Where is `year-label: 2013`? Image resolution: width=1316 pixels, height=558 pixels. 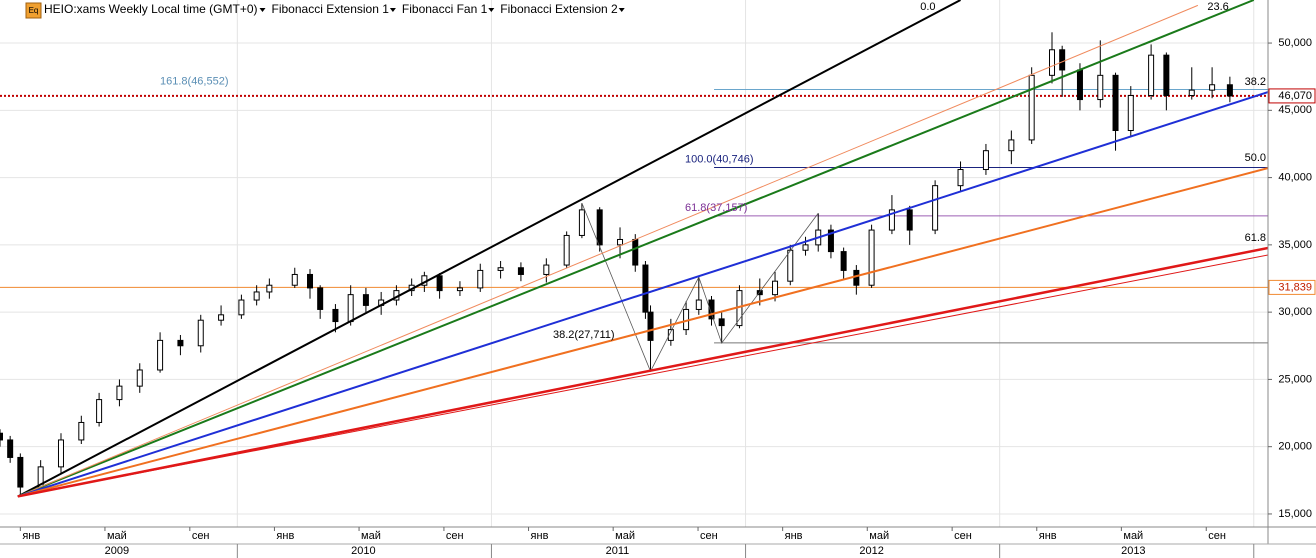 year-label: 2013 is located at coordinates (1133, 551).